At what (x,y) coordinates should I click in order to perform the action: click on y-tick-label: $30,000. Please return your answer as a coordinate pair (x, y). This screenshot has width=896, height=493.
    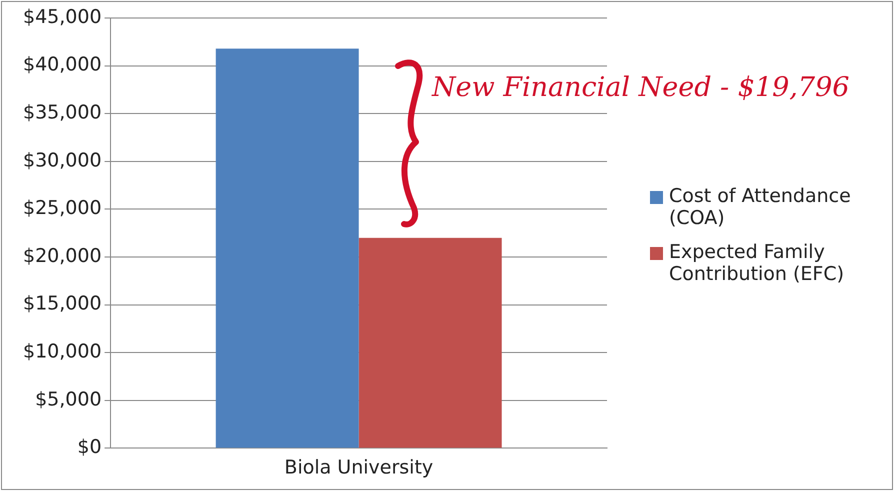
    Looking at the image, I should click on (62, 160).